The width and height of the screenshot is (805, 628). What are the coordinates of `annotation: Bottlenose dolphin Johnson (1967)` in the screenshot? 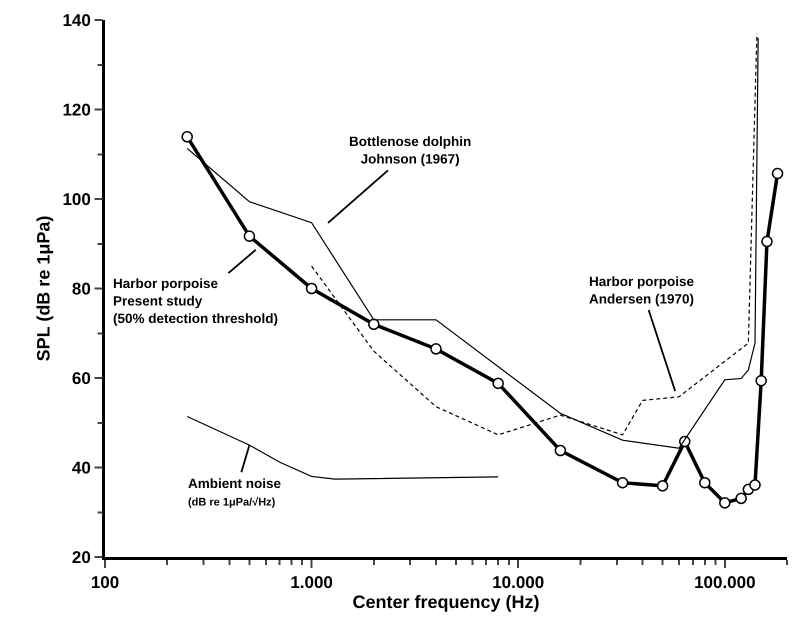 It's located at (410, 150).